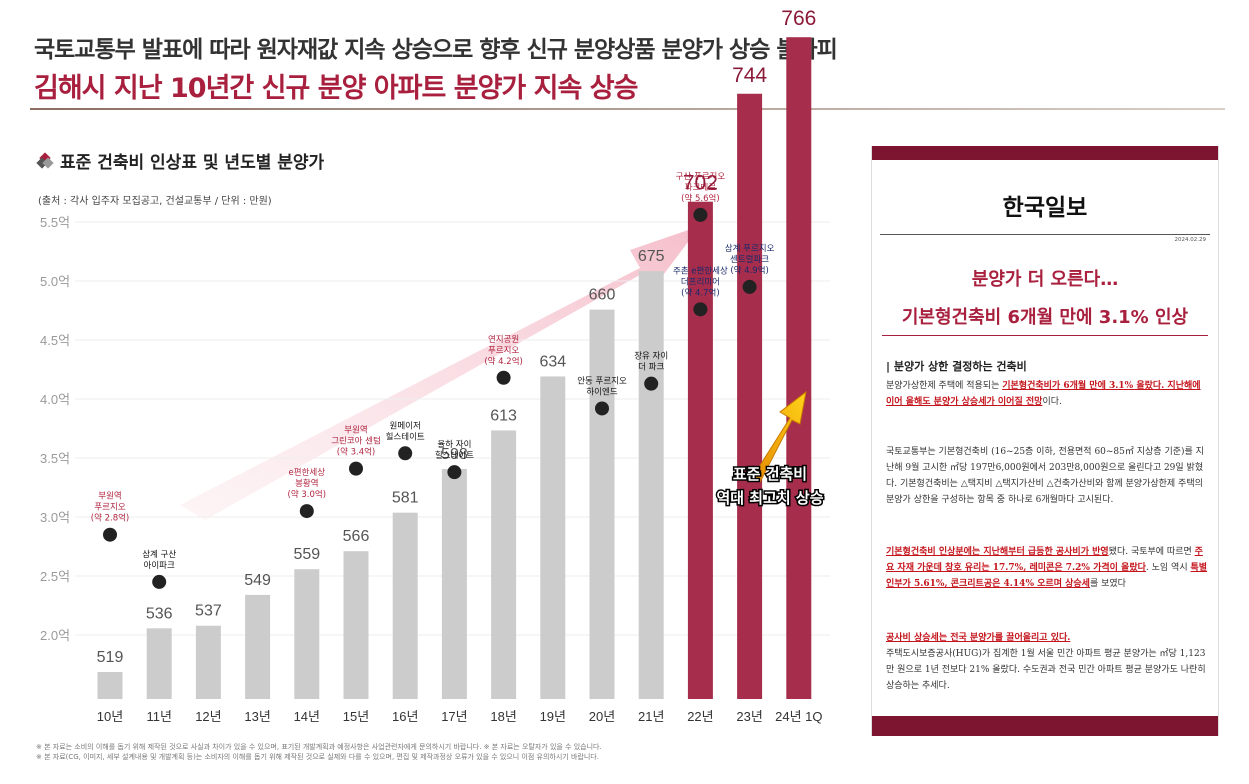 The height and width of the screenshot is (784, 1249). I want to click on section-title: 표준 건축비 인상표 및 년도별 분양가, so click(180, 160).